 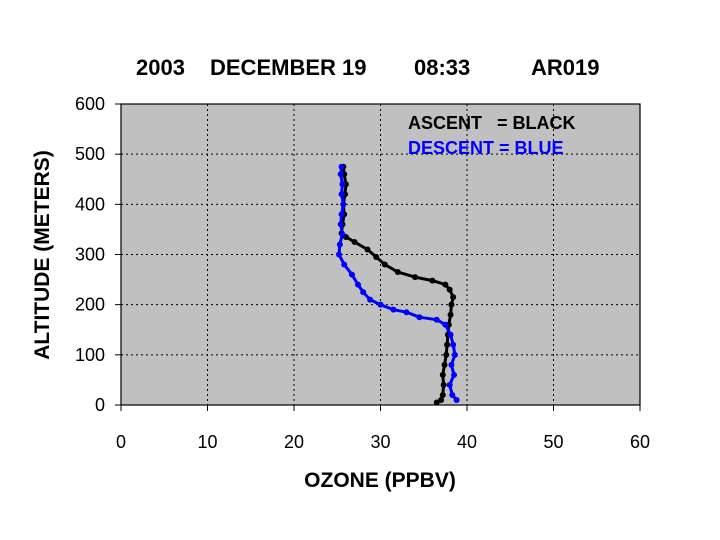 I want to click on y-axis-label: ALTITUDE (METERS), so click(x=42, y=255).